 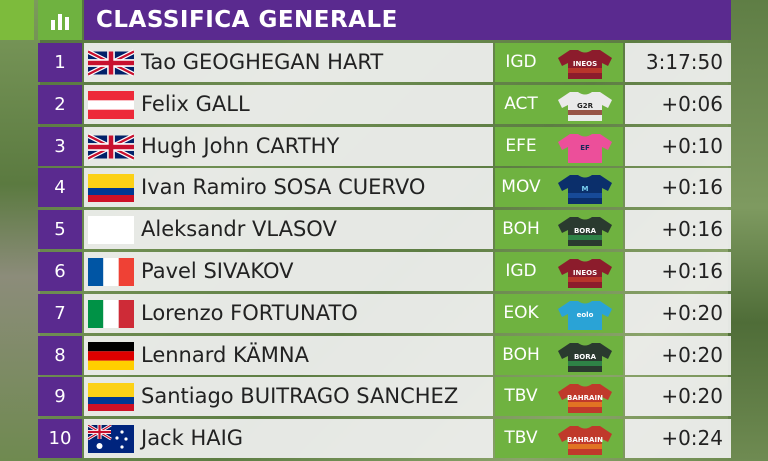 I want to click on rider-name: Ivan Ramiro SOSA CUERVO, so click(x=283, y=187).